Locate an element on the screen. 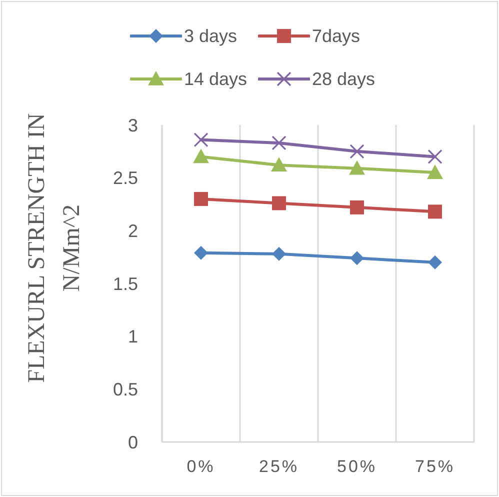 The height and width of the screenshot is (497, 499). legend-label: 14 days is located at coordinates (216, 79).